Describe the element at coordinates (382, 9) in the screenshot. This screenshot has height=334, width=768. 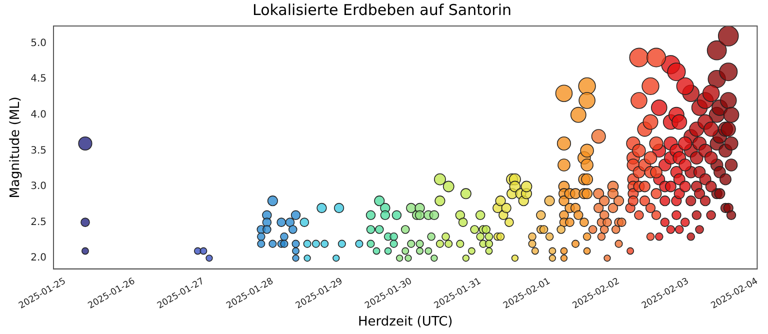
I see `chart-title: Lokalisierte Erdbeben auf Santorin` at that location.